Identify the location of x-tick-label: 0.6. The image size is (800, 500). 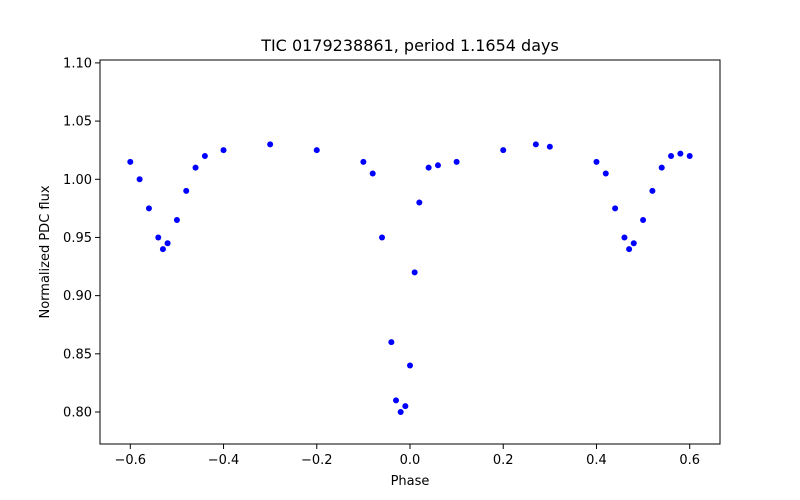
(689, 460).